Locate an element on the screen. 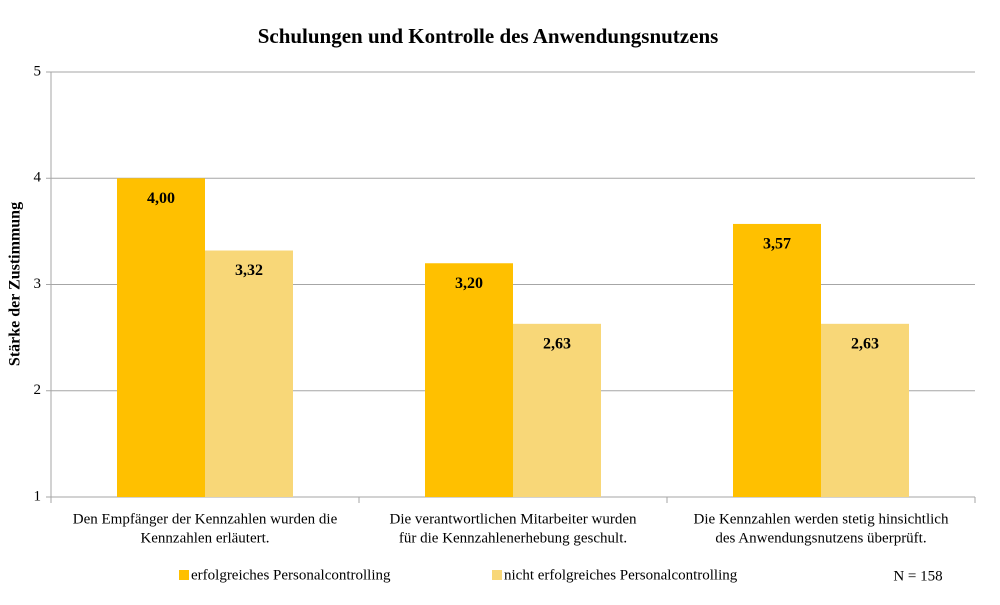 Image resolution: width=1000 pixels, height=605 pixels. x-tick-label: für die Kennzahlenerhebung geschult. is located at coordinates (513, 538).